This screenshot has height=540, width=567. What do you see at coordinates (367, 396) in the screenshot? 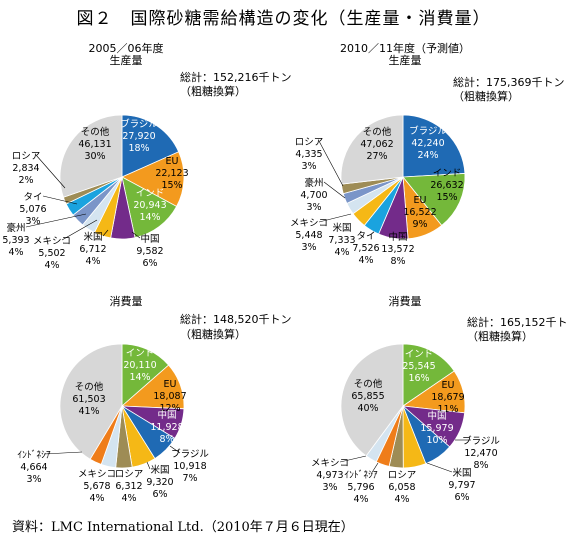
I see `chart4-label-others-value: 65,855` at bounding box center [367, 396].